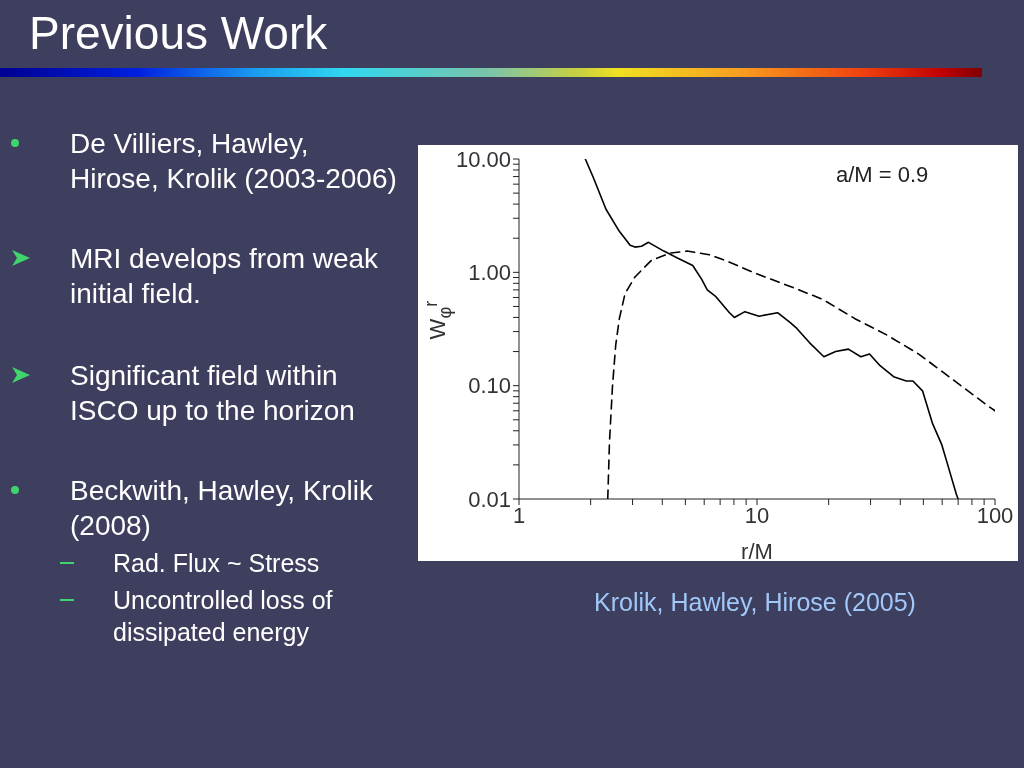 This screenshot has width=1024, height=768. Describe the element at coordinates (483, 159) in the screenshot. I see `y-tick-label: 10.00` at that location.